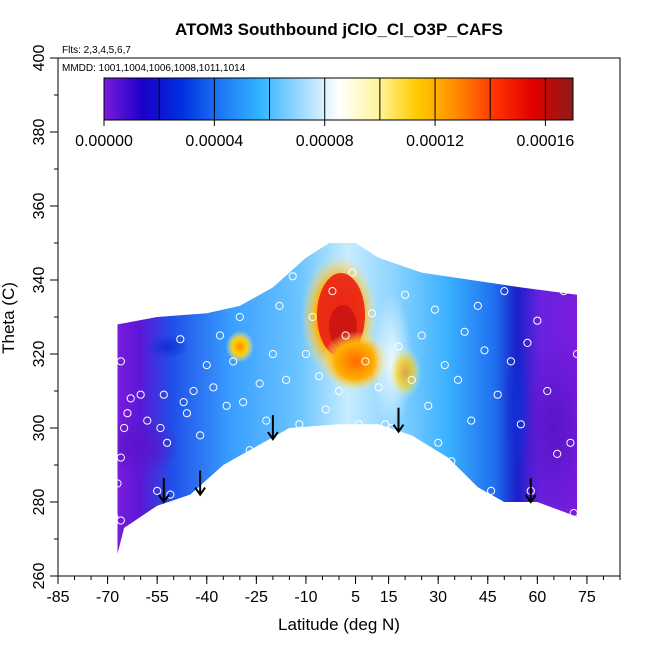 This screenshot has height=650, width=650. Describe the element at coordinates (39, 576) in the screenshot. I see `y-tick-label: 260` at that location.